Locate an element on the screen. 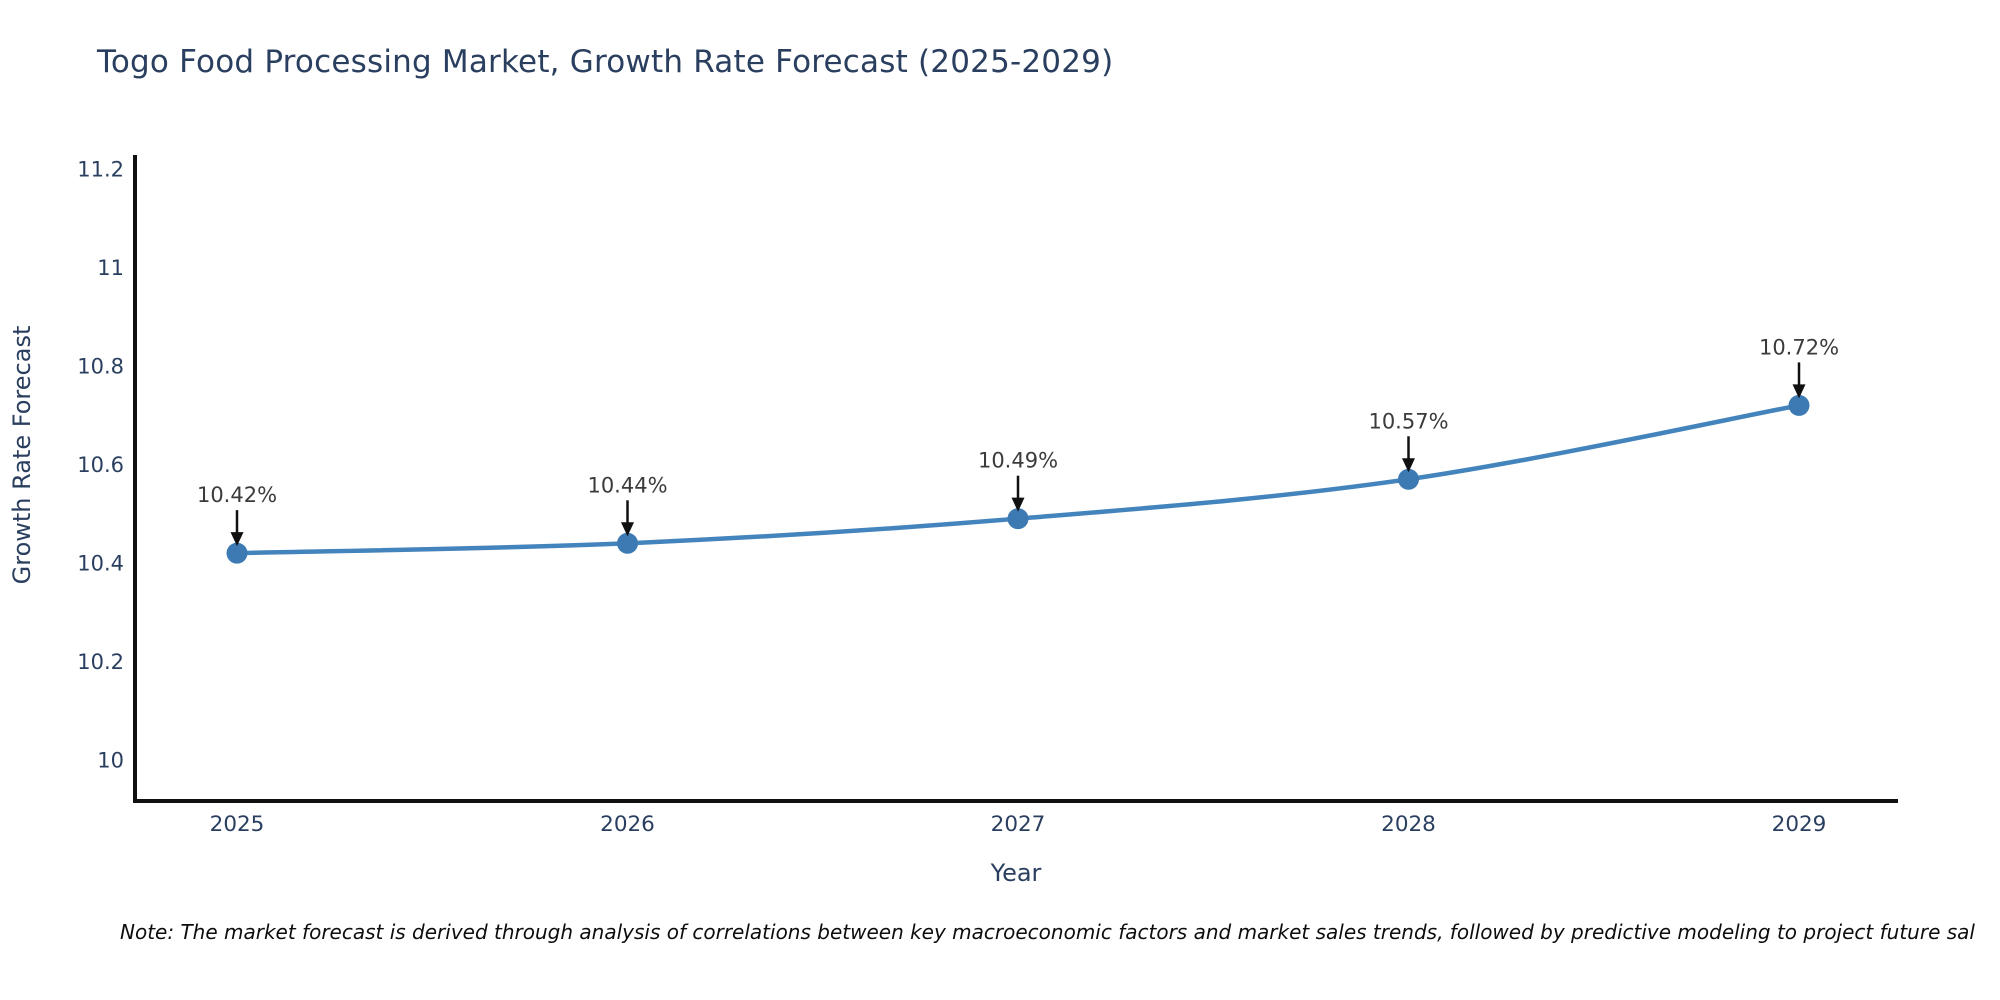 This screenshot has height=1000, width=2000. point-value-label: 10.49% is located at coordinates (1018, 461).